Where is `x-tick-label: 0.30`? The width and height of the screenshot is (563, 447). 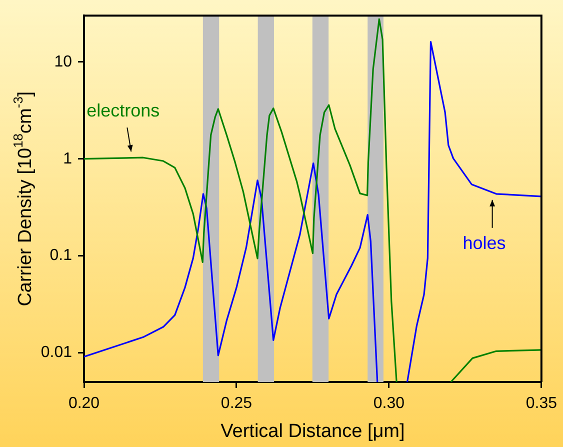
x-tick-label: 0.30 is located at coordinates (389, 403).